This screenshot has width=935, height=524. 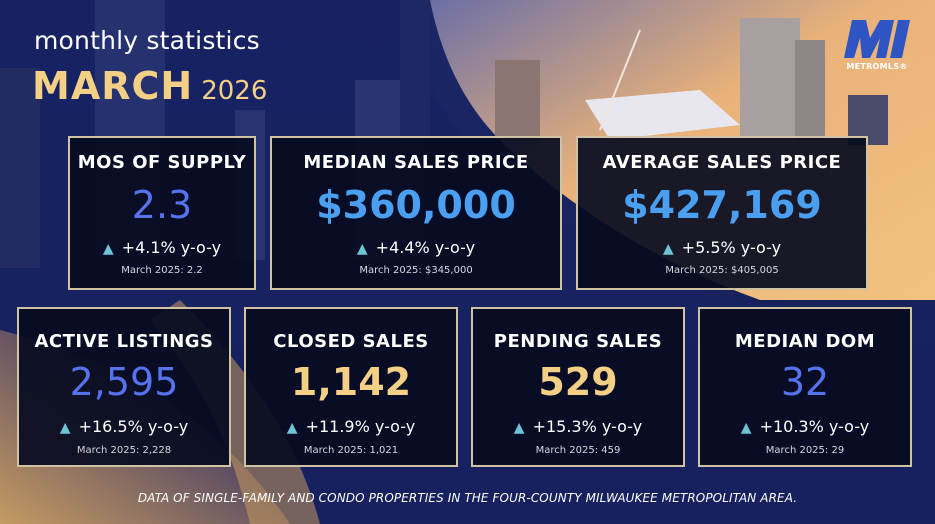 I want to click on card-change: ▲ +11.9% y-o-y, so click(x=351, y=426).